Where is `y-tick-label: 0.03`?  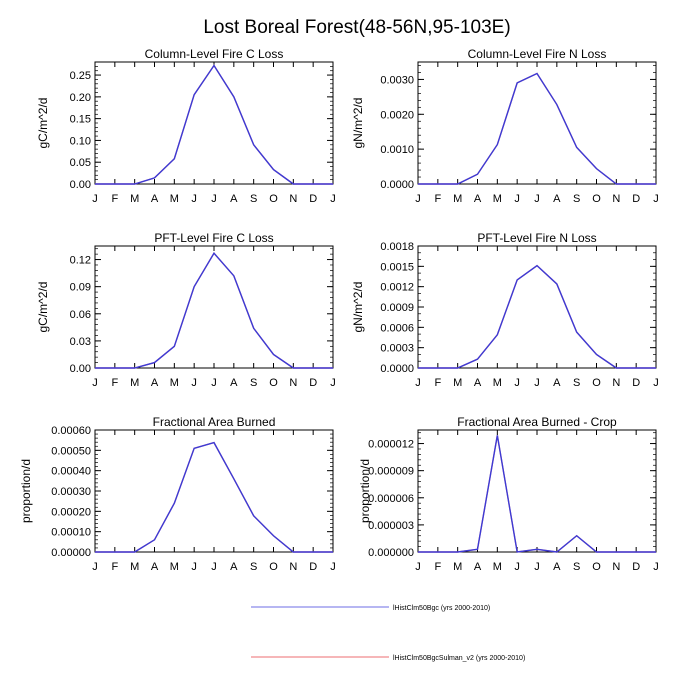
y-tick-label: 0.03 is located at coordinates (80, 342).